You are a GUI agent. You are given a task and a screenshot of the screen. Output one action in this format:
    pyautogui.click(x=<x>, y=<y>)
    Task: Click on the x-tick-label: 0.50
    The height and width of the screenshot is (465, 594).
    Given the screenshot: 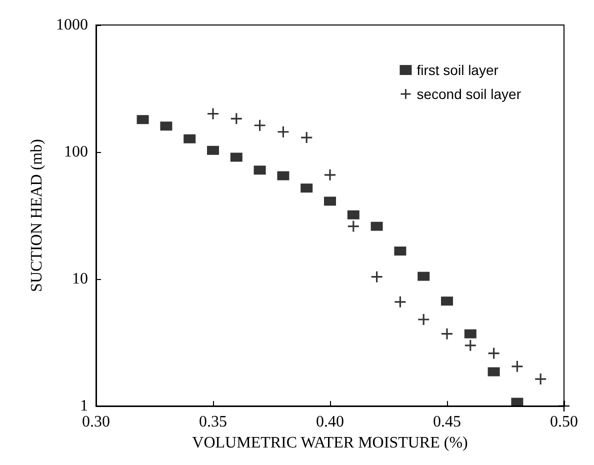 What is the action you would take?
    pyautogui.click(x=564, y=422)
    